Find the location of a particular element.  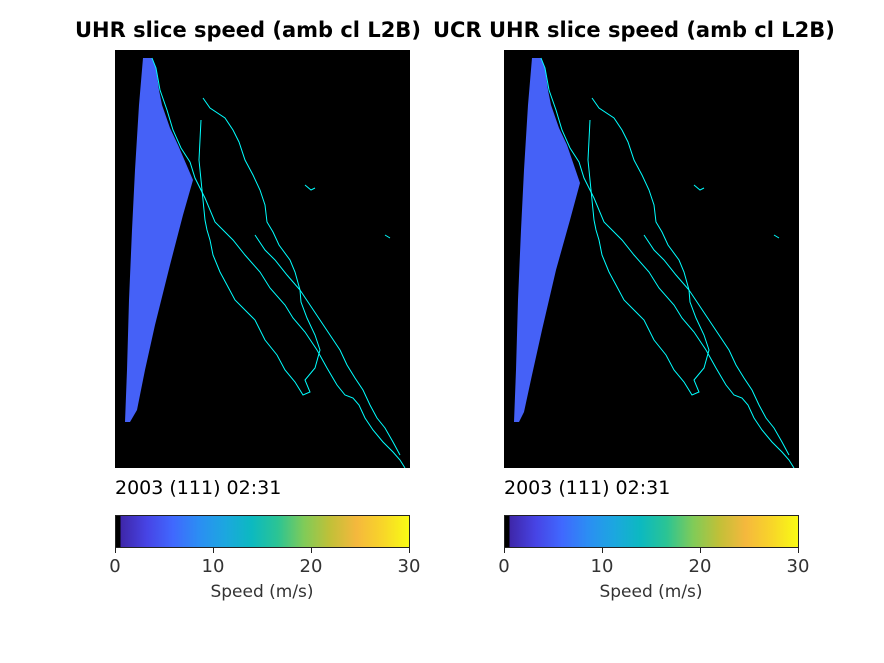

chart-title-right: UCR UHR slice speed (amb cl L2B) is located at coordinates (634, 30).